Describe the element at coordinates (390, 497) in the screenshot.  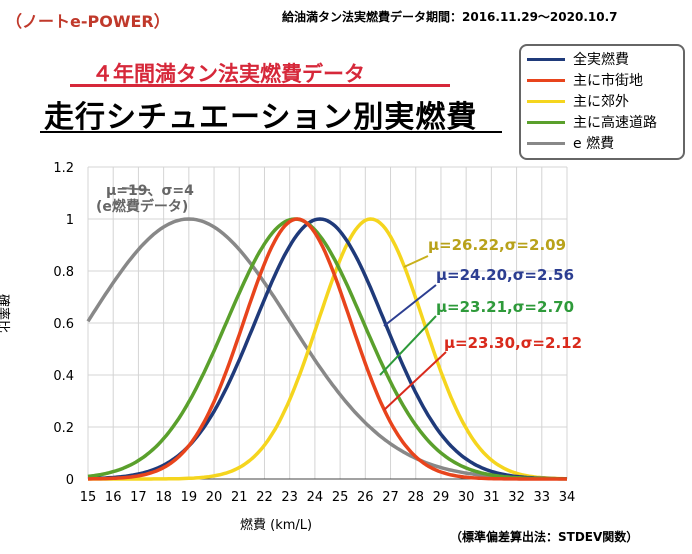
I see `x-tick-label: 27` at that location.